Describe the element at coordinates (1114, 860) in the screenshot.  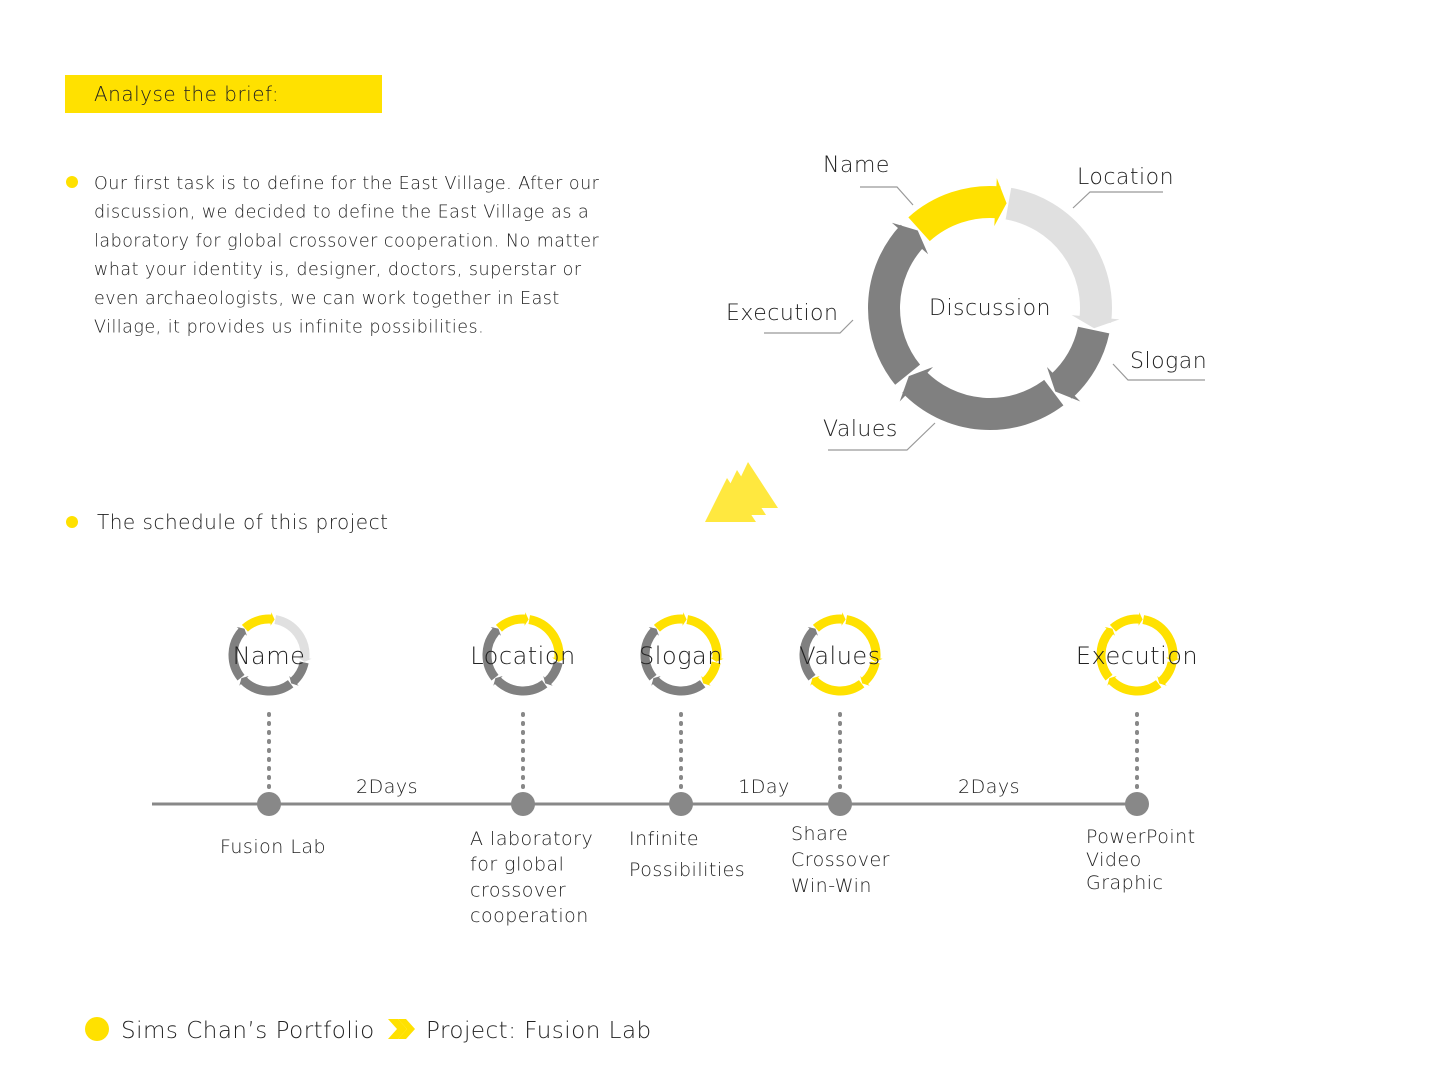
I see `milestone-note: Video` at that location.